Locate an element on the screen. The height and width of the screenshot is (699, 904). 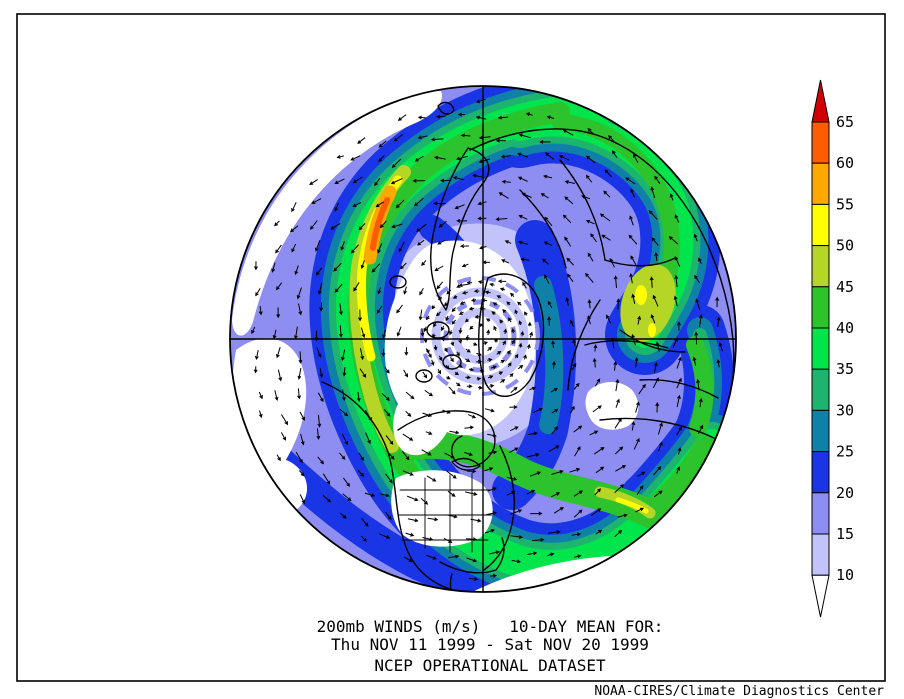
colorbar-tick-50: 50 is located at coordinates (845, 246).